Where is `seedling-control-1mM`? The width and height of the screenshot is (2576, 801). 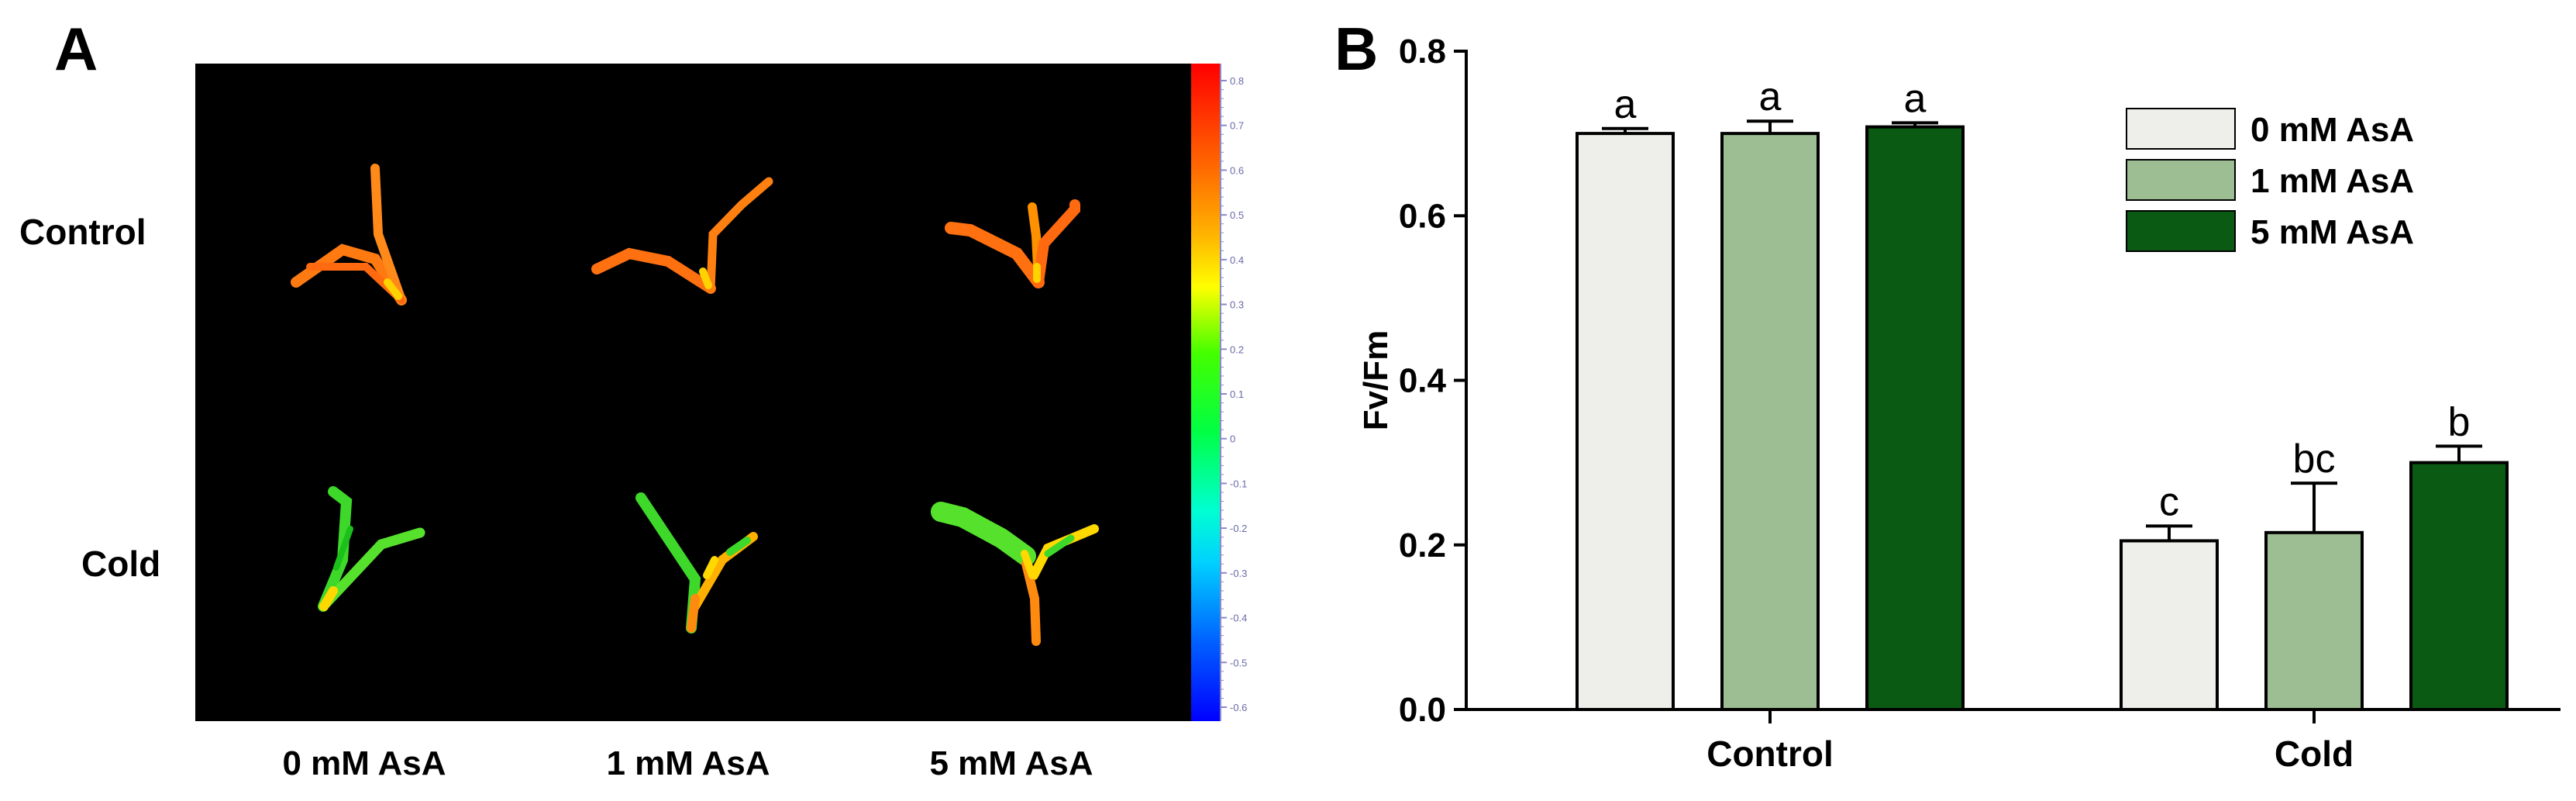
seedling-control-1mM is located at coordinates (682, 235).